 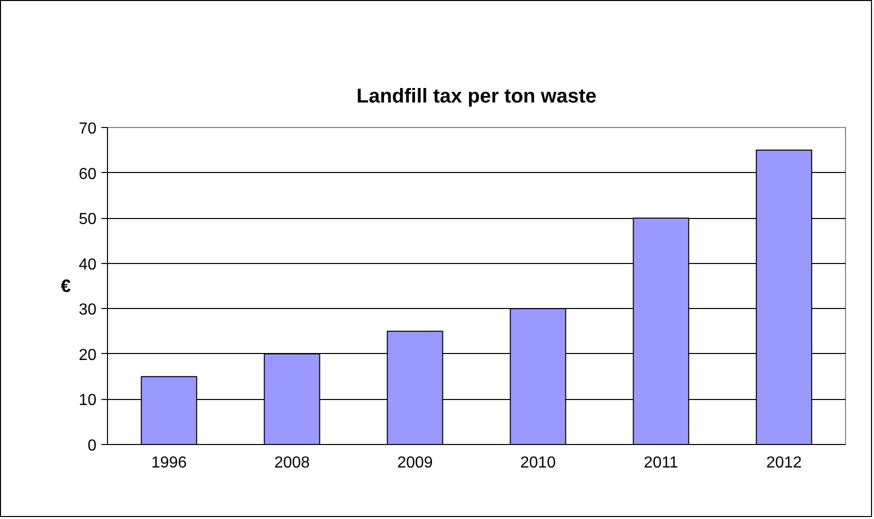 What do you see at coordinates (87, 129) in the screenshot?
I see `y-tick-label: 70` at bounding box center [87, 129].